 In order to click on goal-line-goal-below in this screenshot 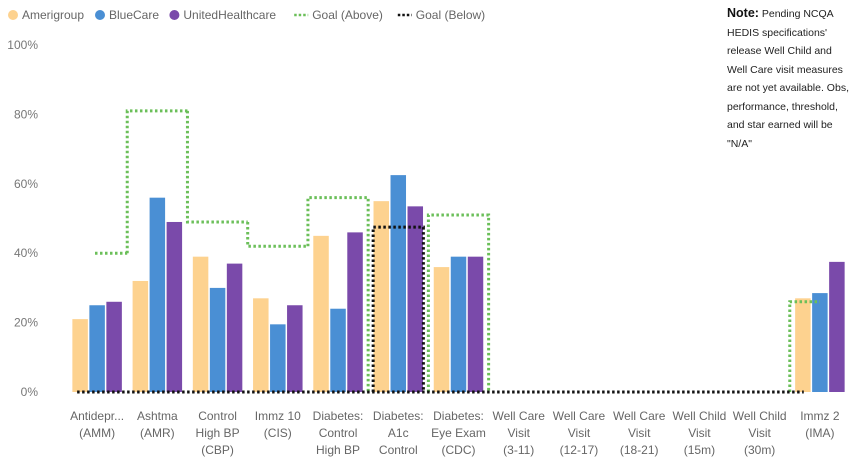, I will do `click(398, 308)`.